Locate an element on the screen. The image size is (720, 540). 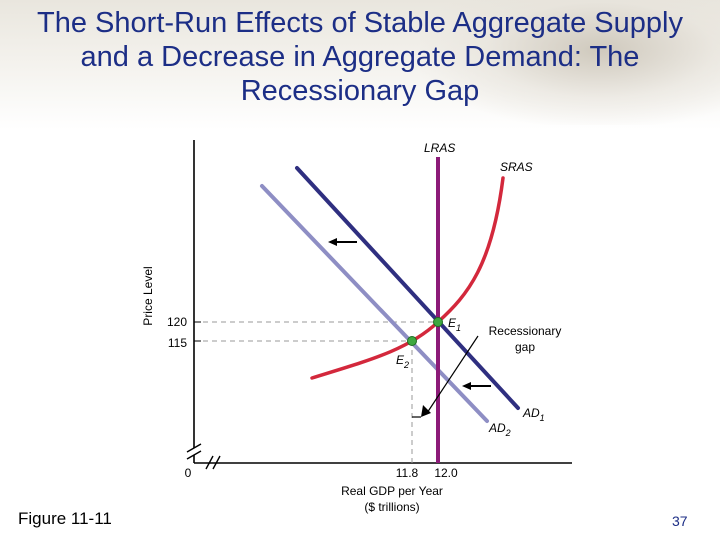
gap-label-line1: Recessionary is located at coordinates (525, 331).